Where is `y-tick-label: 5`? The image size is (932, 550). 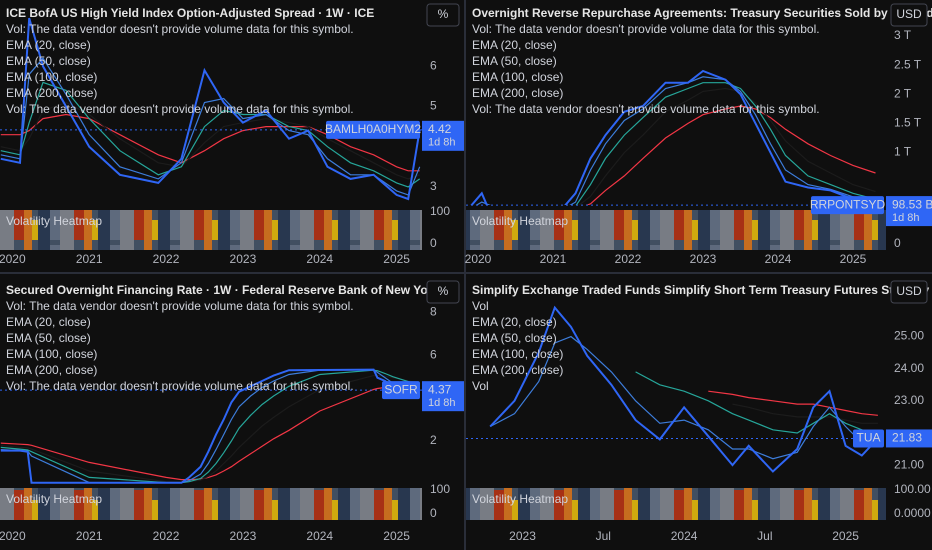 y-tick-label: 5 is located at coordinates (433, 106).